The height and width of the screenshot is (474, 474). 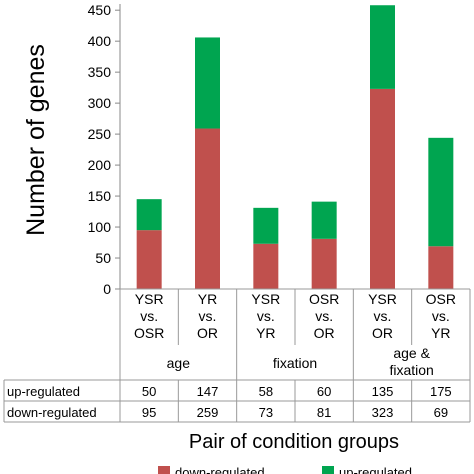 What do you see at coordinates (149, 391) in the screenshot?
I see `table-cell: 50` at bounding box center [149, 391].